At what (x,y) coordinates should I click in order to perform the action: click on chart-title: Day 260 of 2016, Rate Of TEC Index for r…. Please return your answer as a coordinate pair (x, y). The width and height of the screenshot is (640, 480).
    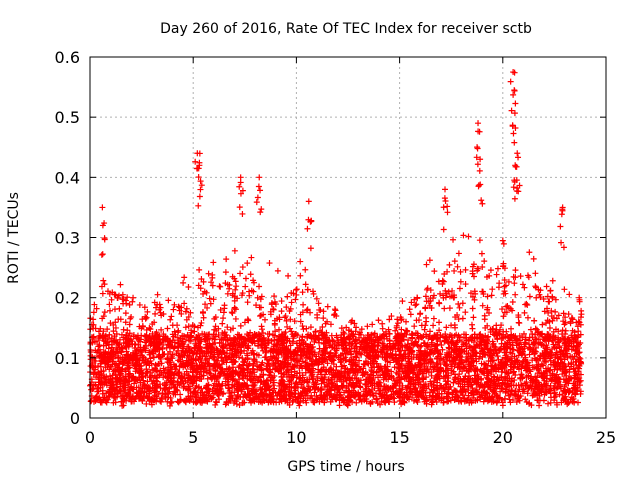
    Looking at the image, I should click on (346, 29).